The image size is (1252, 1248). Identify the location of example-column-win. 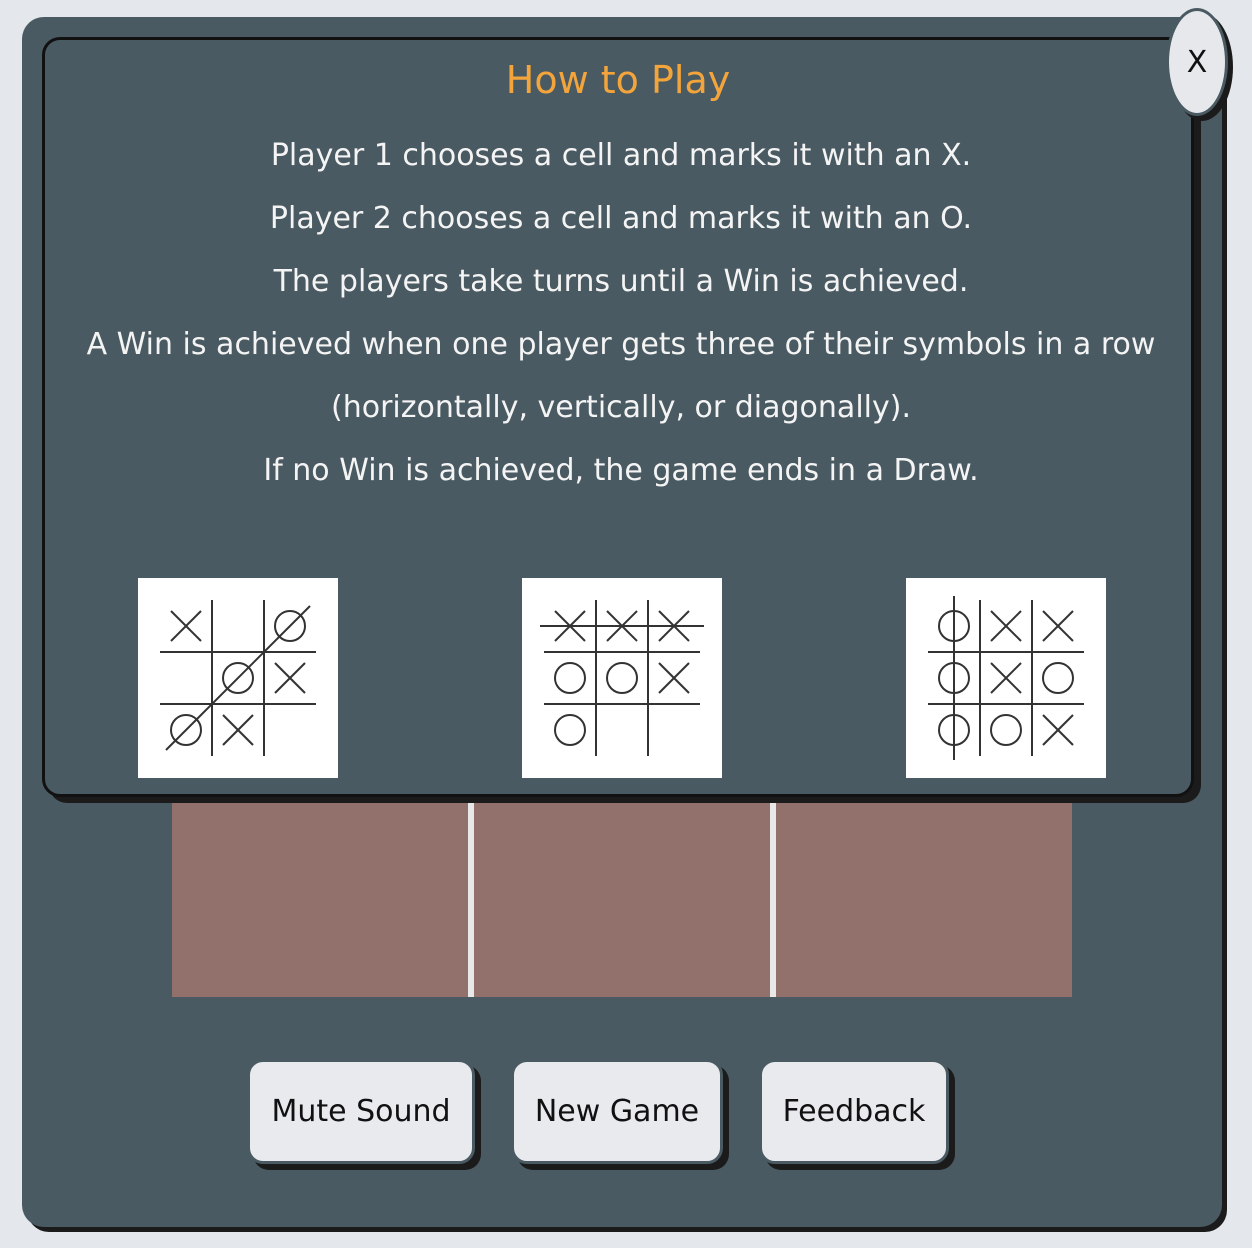
(1006, 678).